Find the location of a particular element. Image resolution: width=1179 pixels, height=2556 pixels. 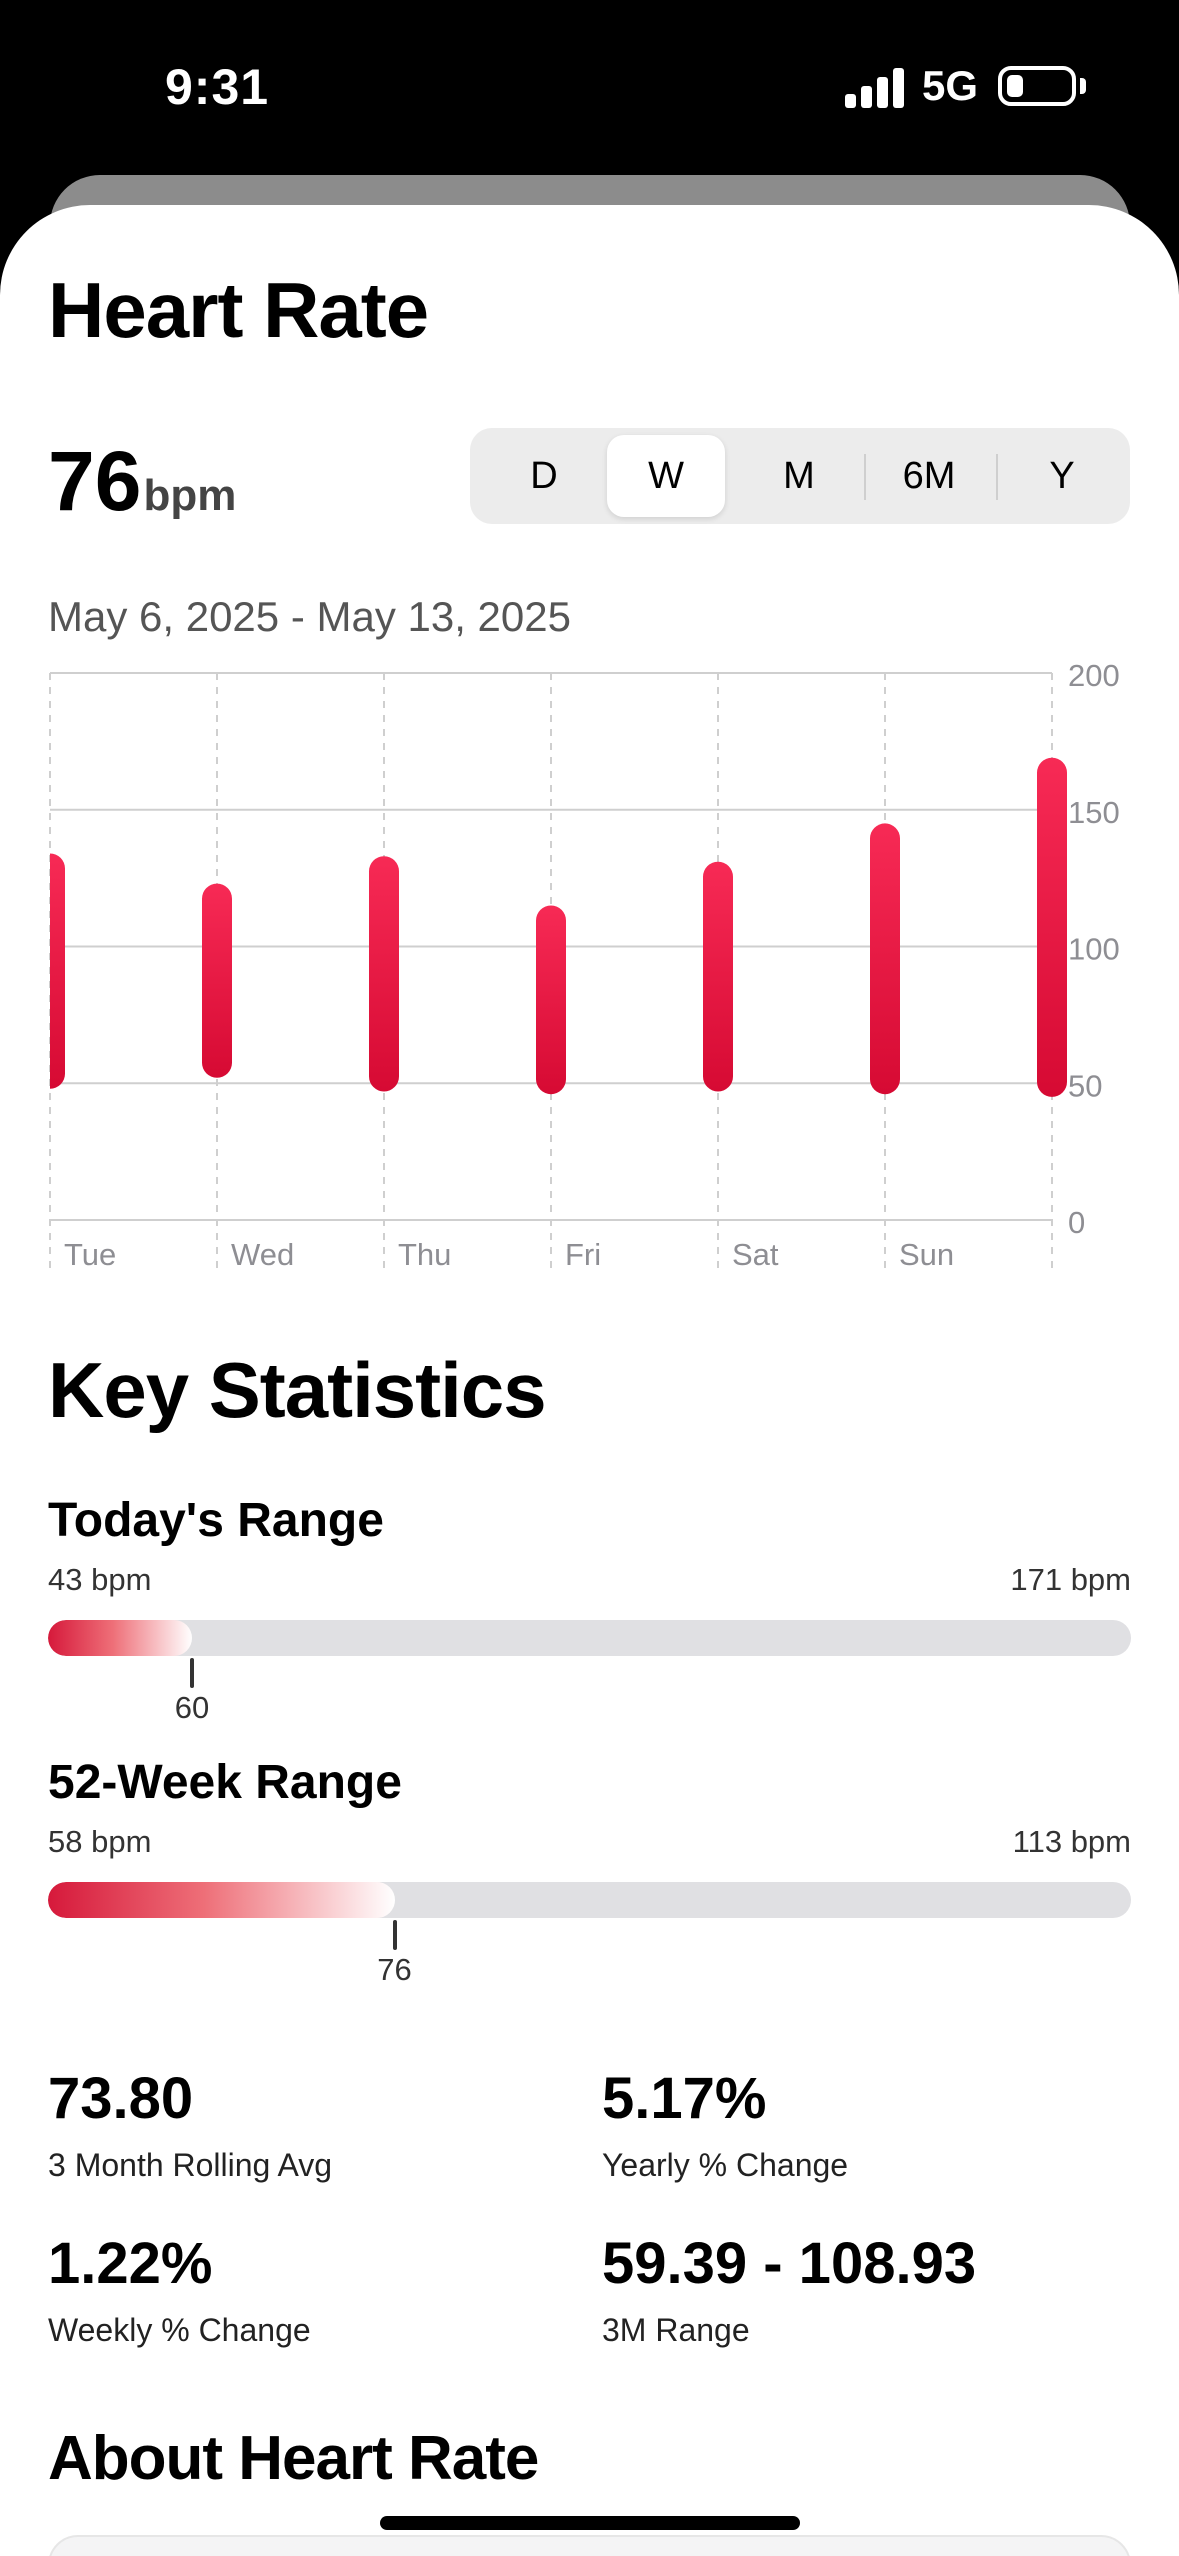

todays-range-fill is located at coordinates (120, 1638).